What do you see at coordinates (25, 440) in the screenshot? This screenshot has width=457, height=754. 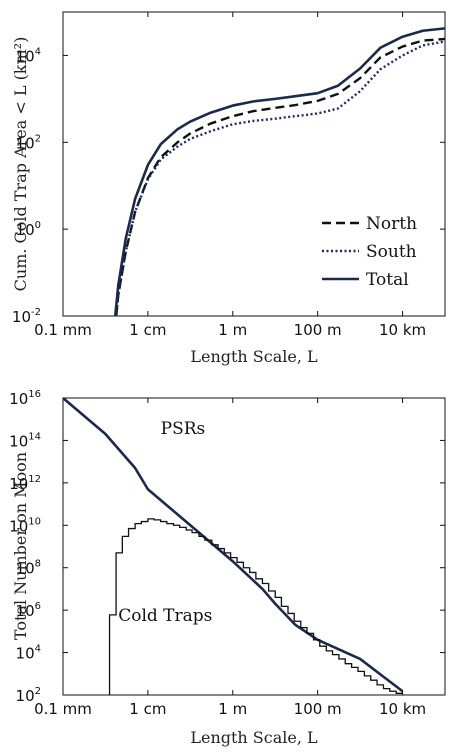 I see `y-tick-label: 10¹⁴` at bounding box center [25, 440].